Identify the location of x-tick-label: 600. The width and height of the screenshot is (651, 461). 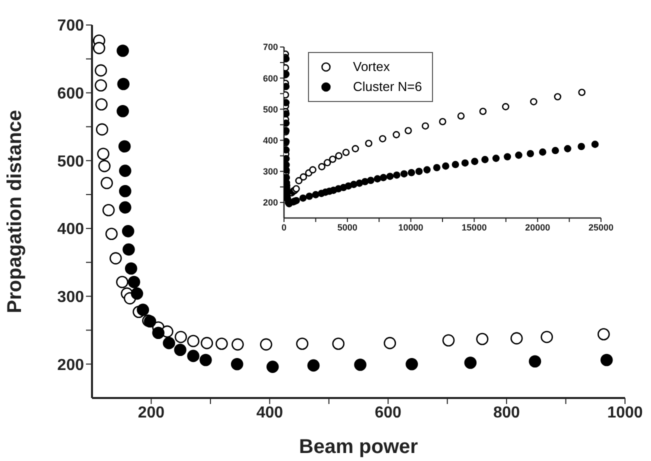
(388, 413).